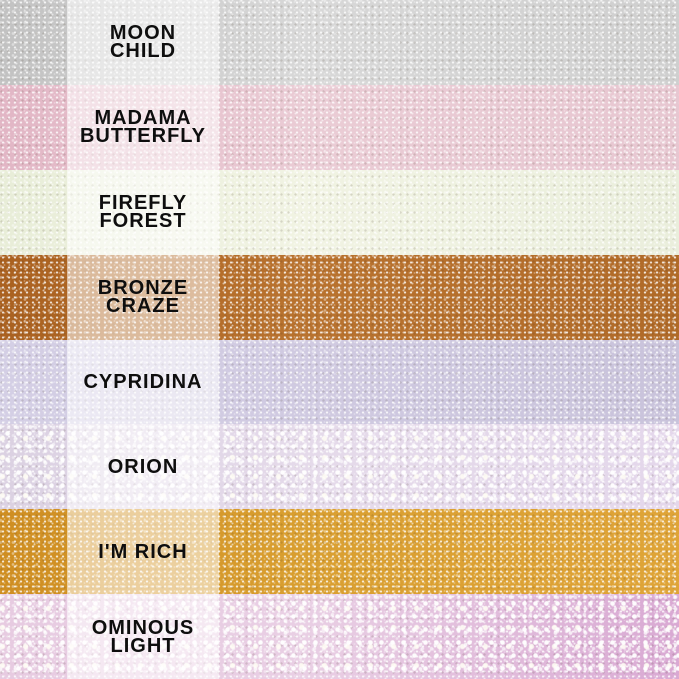  Describe the element at coordinates (143, 203) in the screenshot. I see `swatch-name-line: FIREFLY` at that location.